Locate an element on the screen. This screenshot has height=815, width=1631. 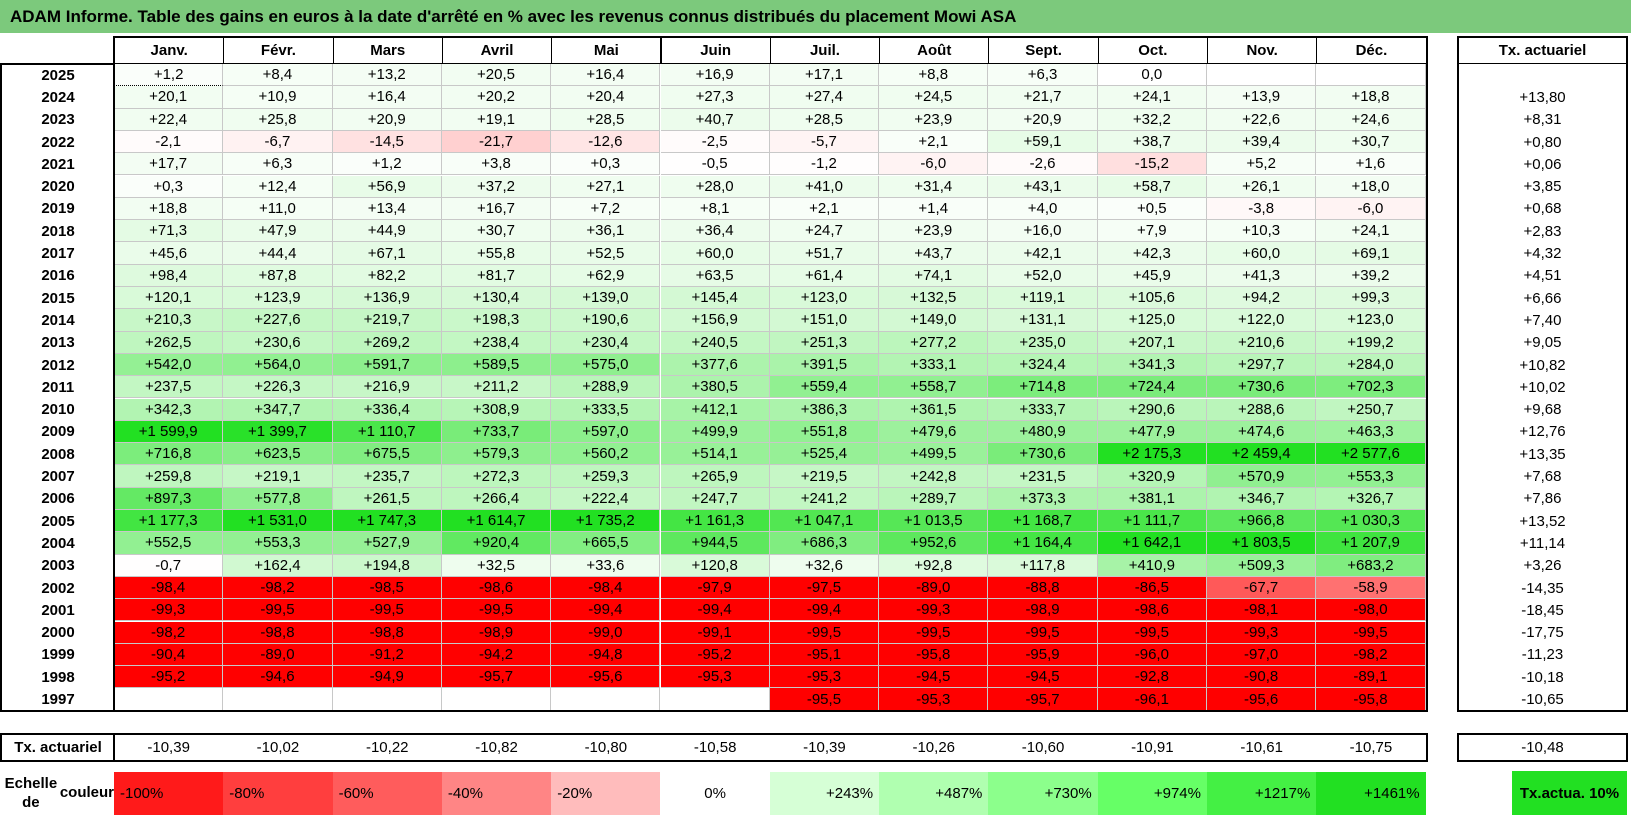
table-cell: -98,1 is located at coordinates (1262, 610).